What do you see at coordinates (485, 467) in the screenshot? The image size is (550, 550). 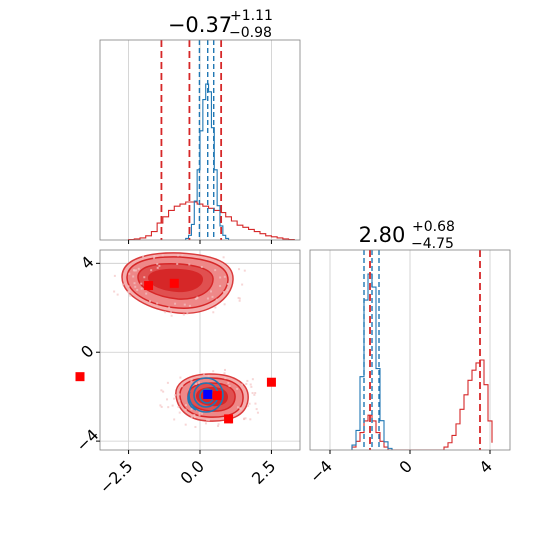 I see `x-tick-label: 4` at bounding box center [485, 467].